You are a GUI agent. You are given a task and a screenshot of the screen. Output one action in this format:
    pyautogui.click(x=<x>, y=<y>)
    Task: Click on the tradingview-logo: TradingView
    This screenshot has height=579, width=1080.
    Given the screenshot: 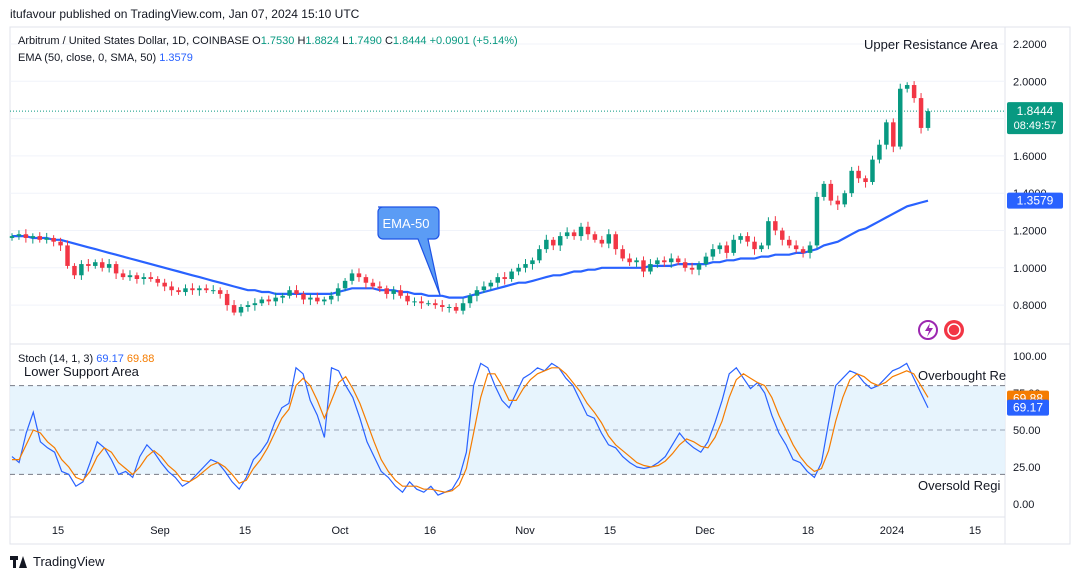 What is the action you would take?
    pyautogui.click(x=57, y=561)
    